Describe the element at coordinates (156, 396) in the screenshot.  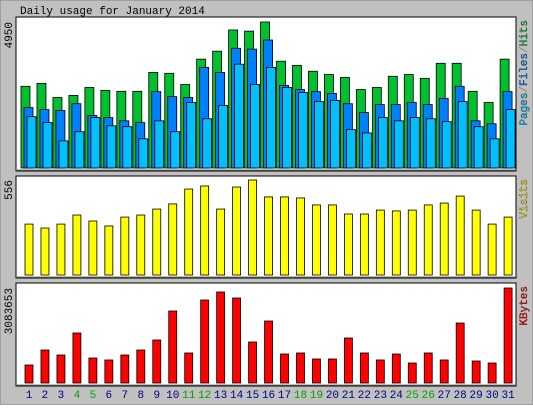
I see `x-tick-label: 9` at that location.